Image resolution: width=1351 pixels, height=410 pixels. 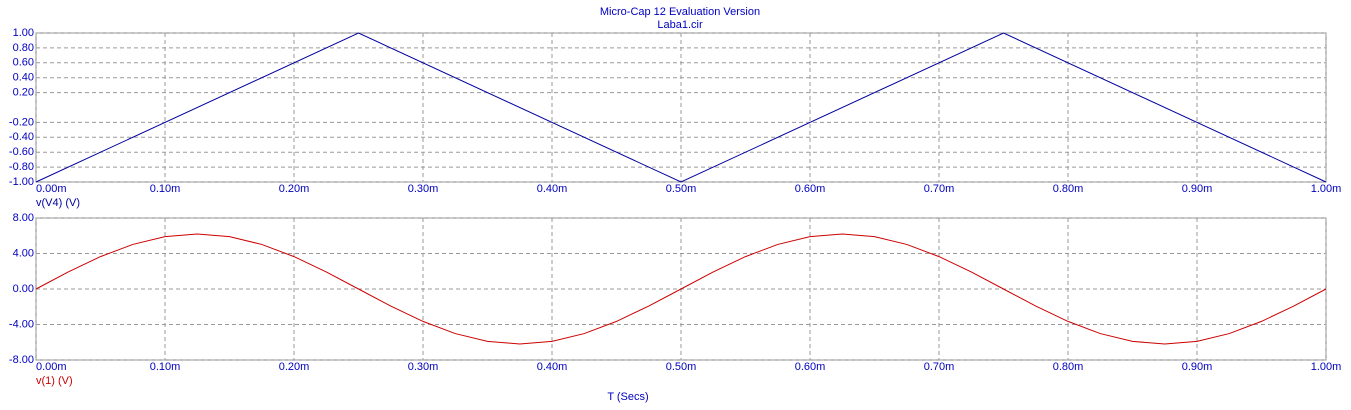 What do you see at coordinates (58, 203) in the screenshot?
I see `series-label: v(V4) (V)` at bounding box center [58, 203].